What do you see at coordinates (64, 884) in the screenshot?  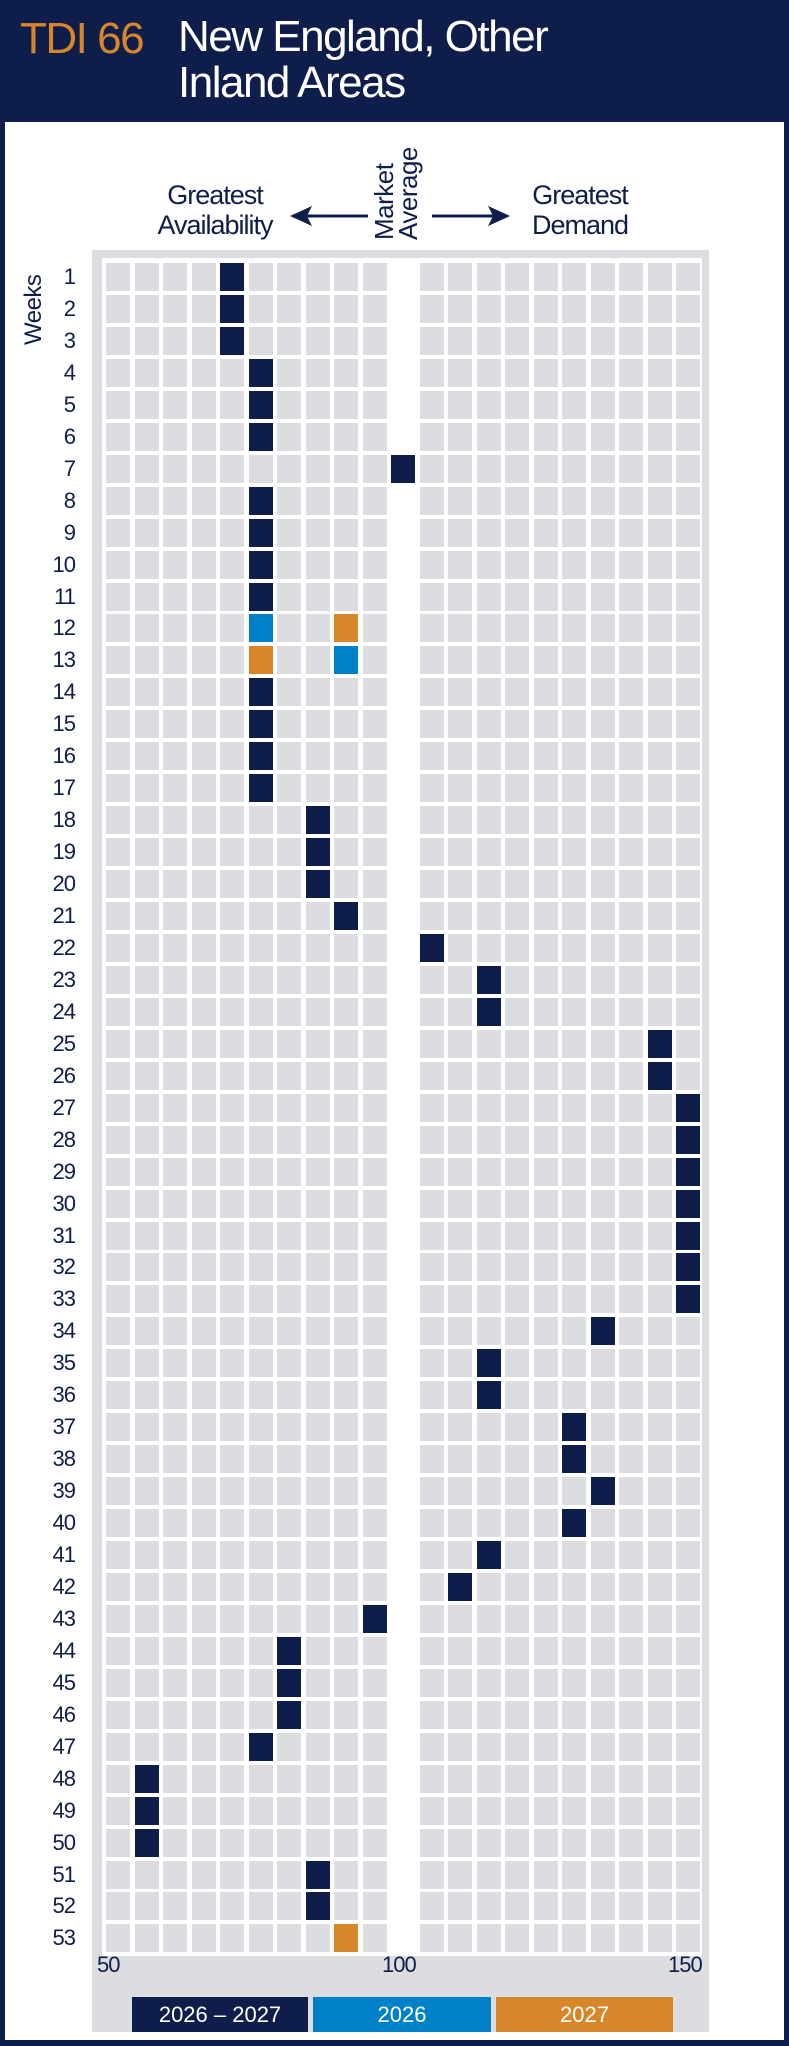 I see `week-label: 20` at bounding box center [64, 884].